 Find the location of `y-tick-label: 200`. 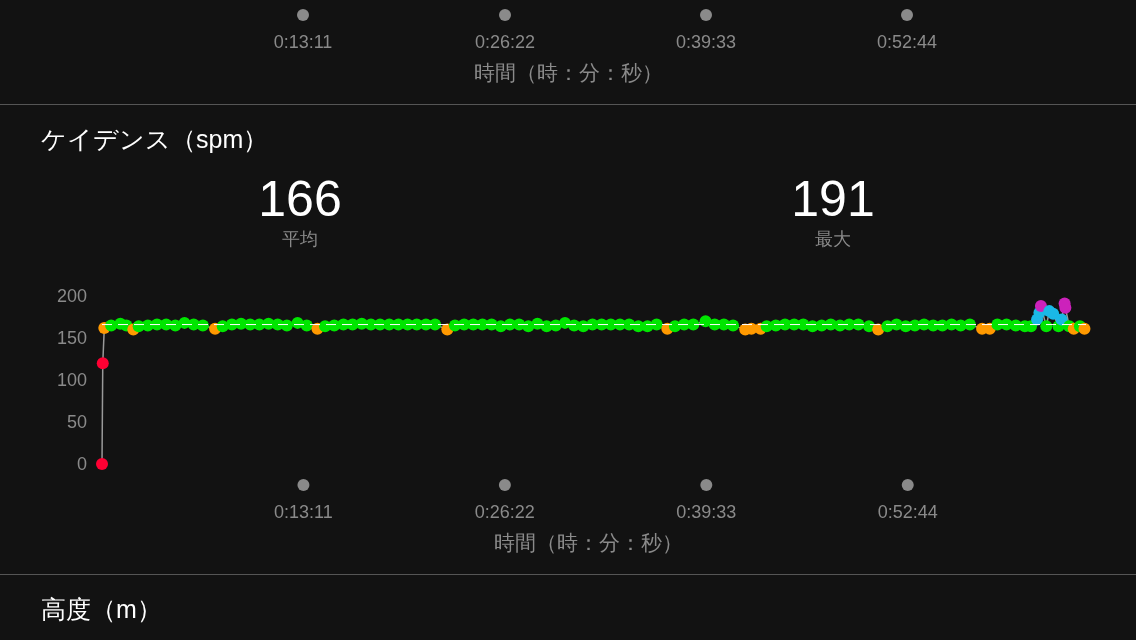

y-tick-label: 200 is located at coordinates (71, 296).